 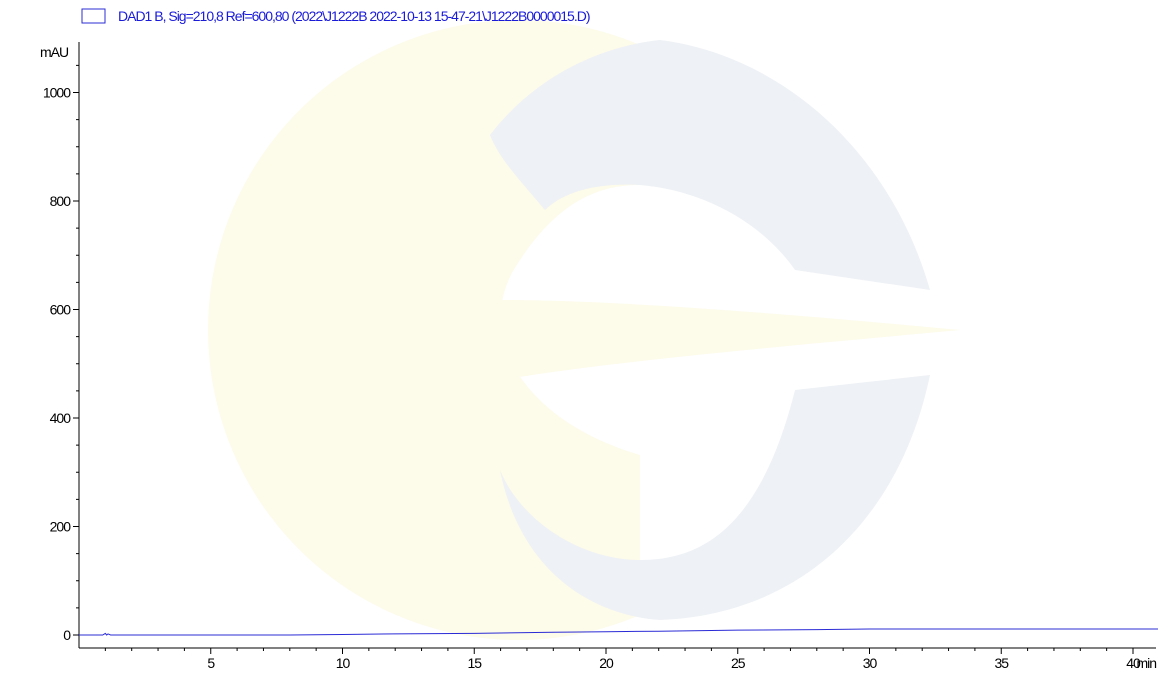 What do you see at coordinates (61, 310) in the screenshot?
I see `y-tick-label: 600` at bounding box center [61, 310].